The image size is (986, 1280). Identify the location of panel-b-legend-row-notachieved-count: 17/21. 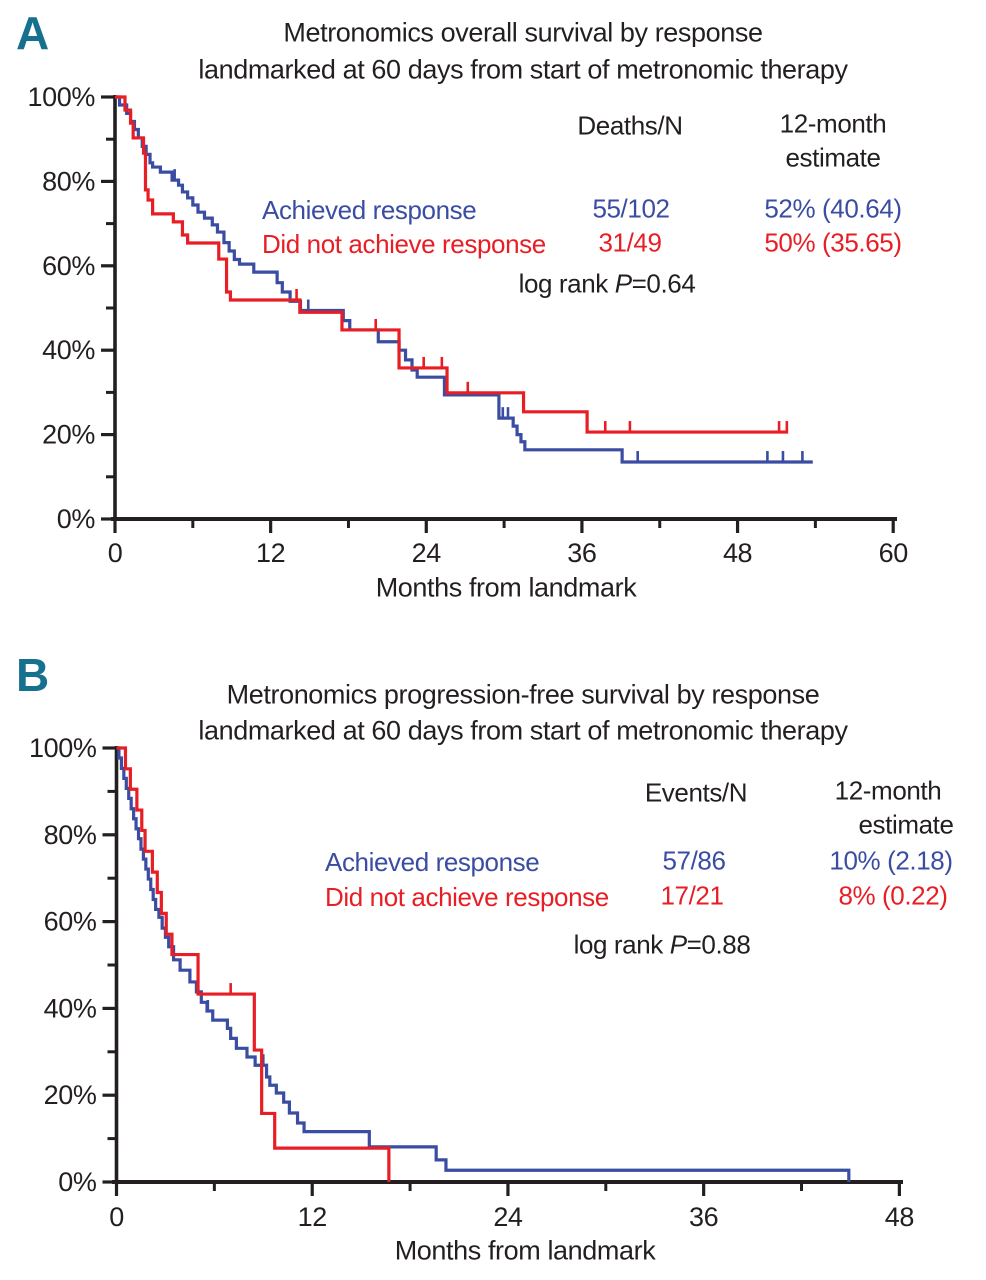
(692, 895).